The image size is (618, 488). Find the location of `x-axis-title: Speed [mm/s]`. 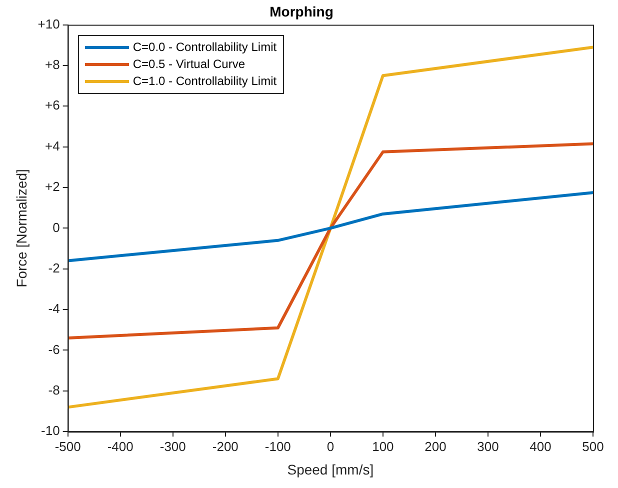

x-axis-title: Speed [mm/s] is located at coordinates (330, 469).